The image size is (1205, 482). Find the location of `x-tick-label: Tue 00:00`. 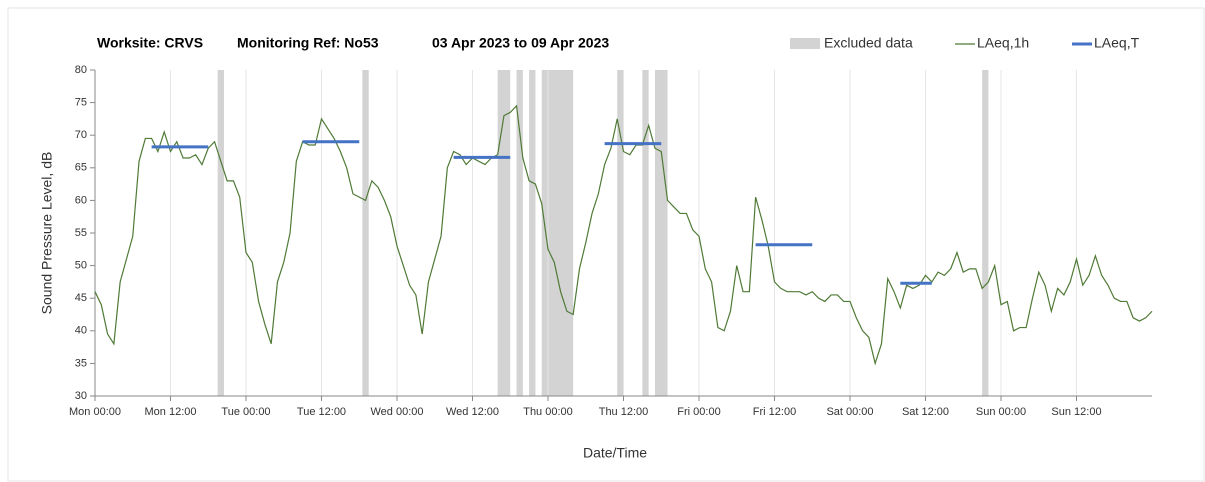

x-tick-label: Tue 00:00 is located at coordinates (245, 412).